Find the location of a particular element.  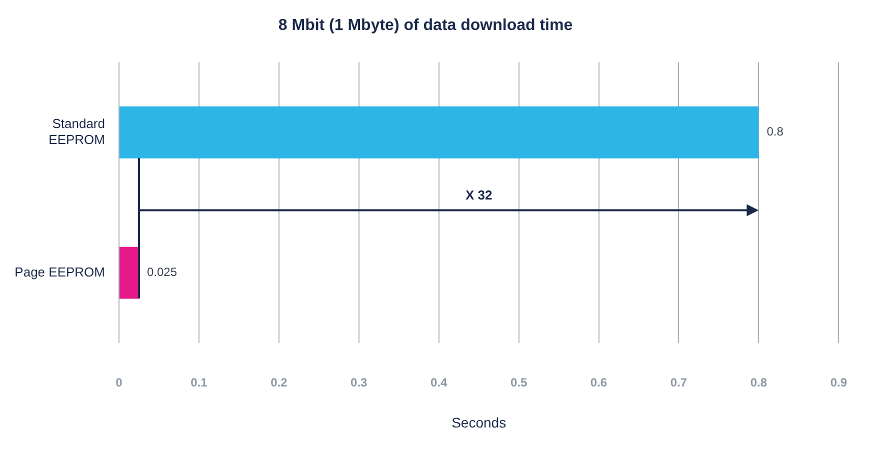

data-label: 0.8 is located at coordinates (775, 131).